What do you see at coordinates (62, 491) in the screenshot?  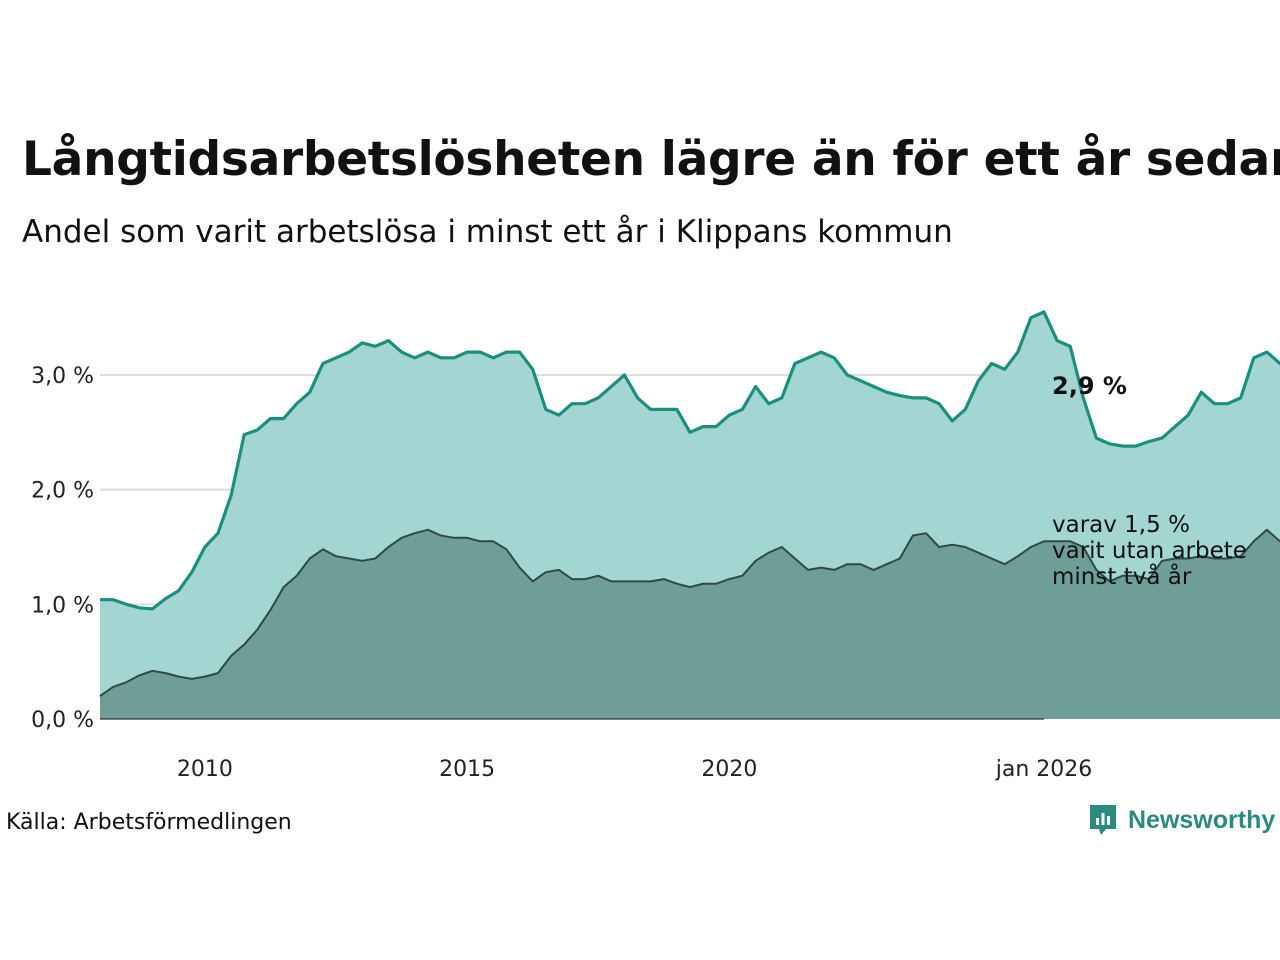 I see `y-tick-label-2: 2,0 %` at bounding box center [62, 491].